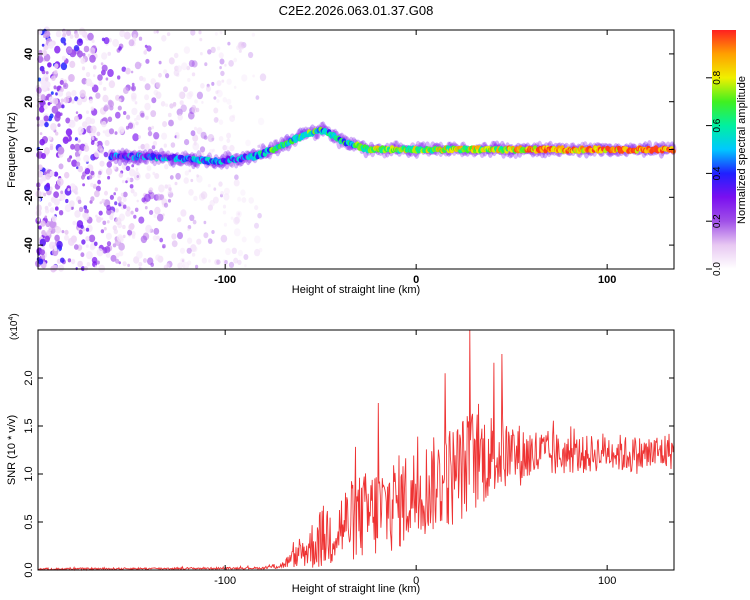  What do you see at coordinates (416, 581) in the screenshot?
I see `x-tick-label: 0` at bounding box center [416, 581].